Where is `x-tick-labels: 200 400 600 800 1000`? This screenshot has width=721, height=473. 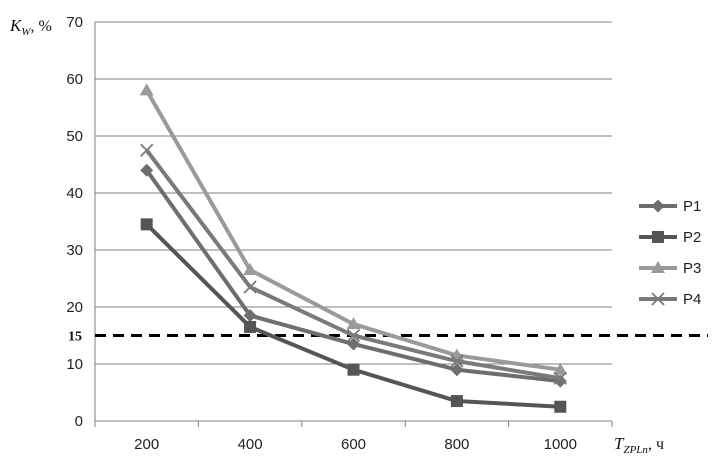 x-tick-labels: 200 400 600 800 1000 is located at coordinates (355, 444).